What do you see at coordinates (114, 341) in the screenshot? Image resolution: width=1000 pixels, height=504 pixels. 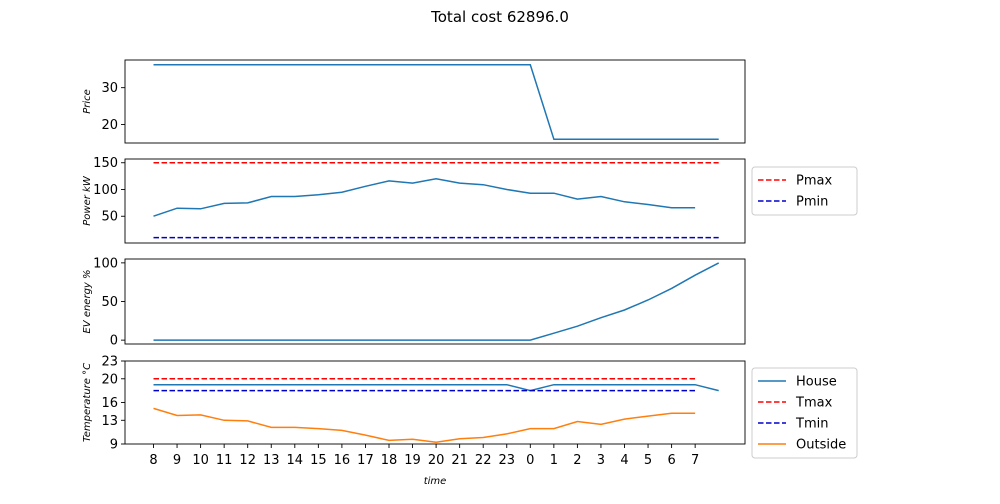 I see `ev_energy-ytick-label: 0` at bounding box center [114, 341].